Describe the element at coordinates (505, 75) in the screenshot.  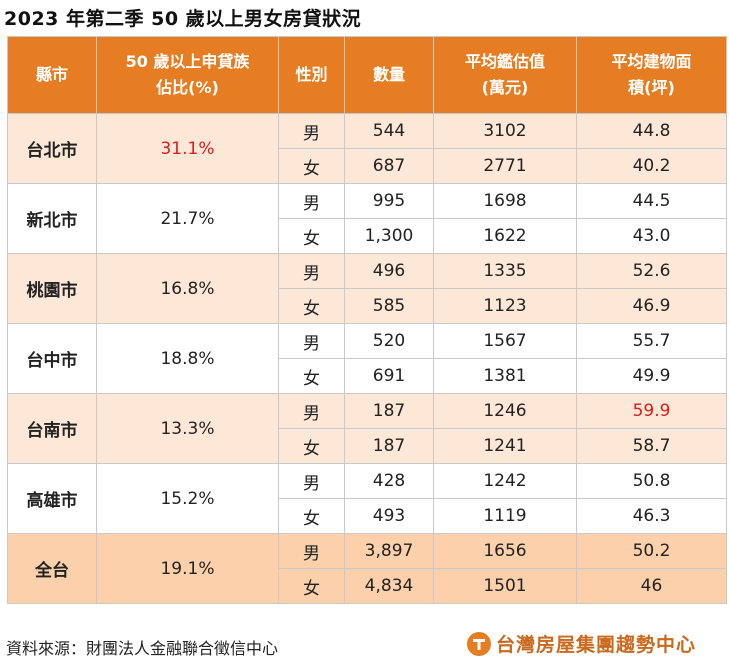
I see `header-price: 平均鑑估值 (萬元)` at that location.